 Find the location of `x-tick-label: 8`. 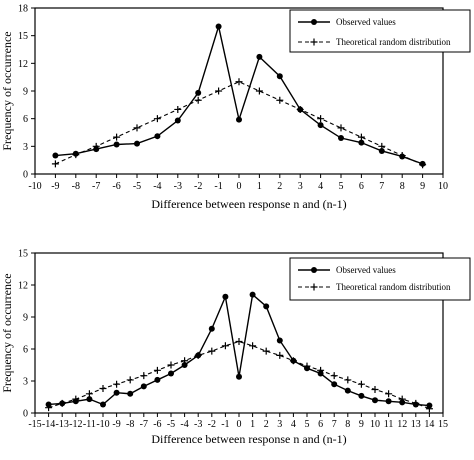

x-tick-label: 8 is located at coordinates (402, 186).